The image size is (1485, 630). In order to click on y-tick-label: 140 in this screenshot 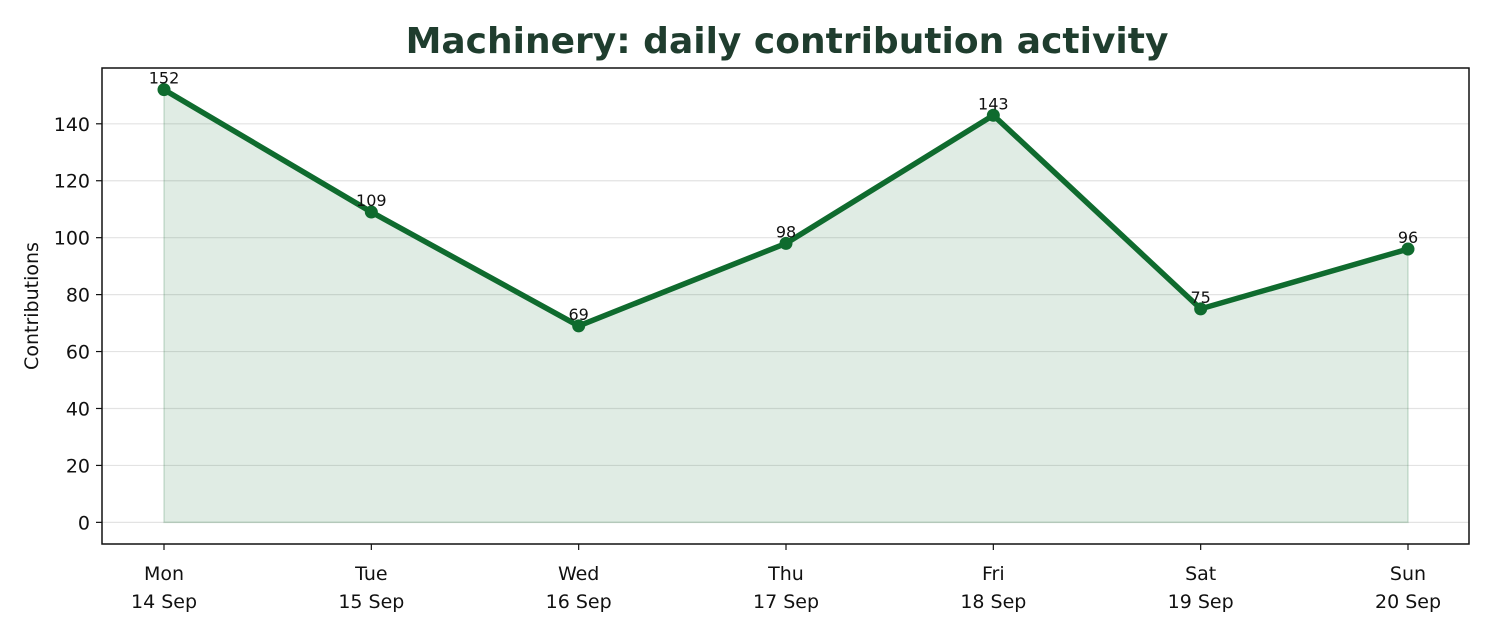, I will do `click(72, 125)`.